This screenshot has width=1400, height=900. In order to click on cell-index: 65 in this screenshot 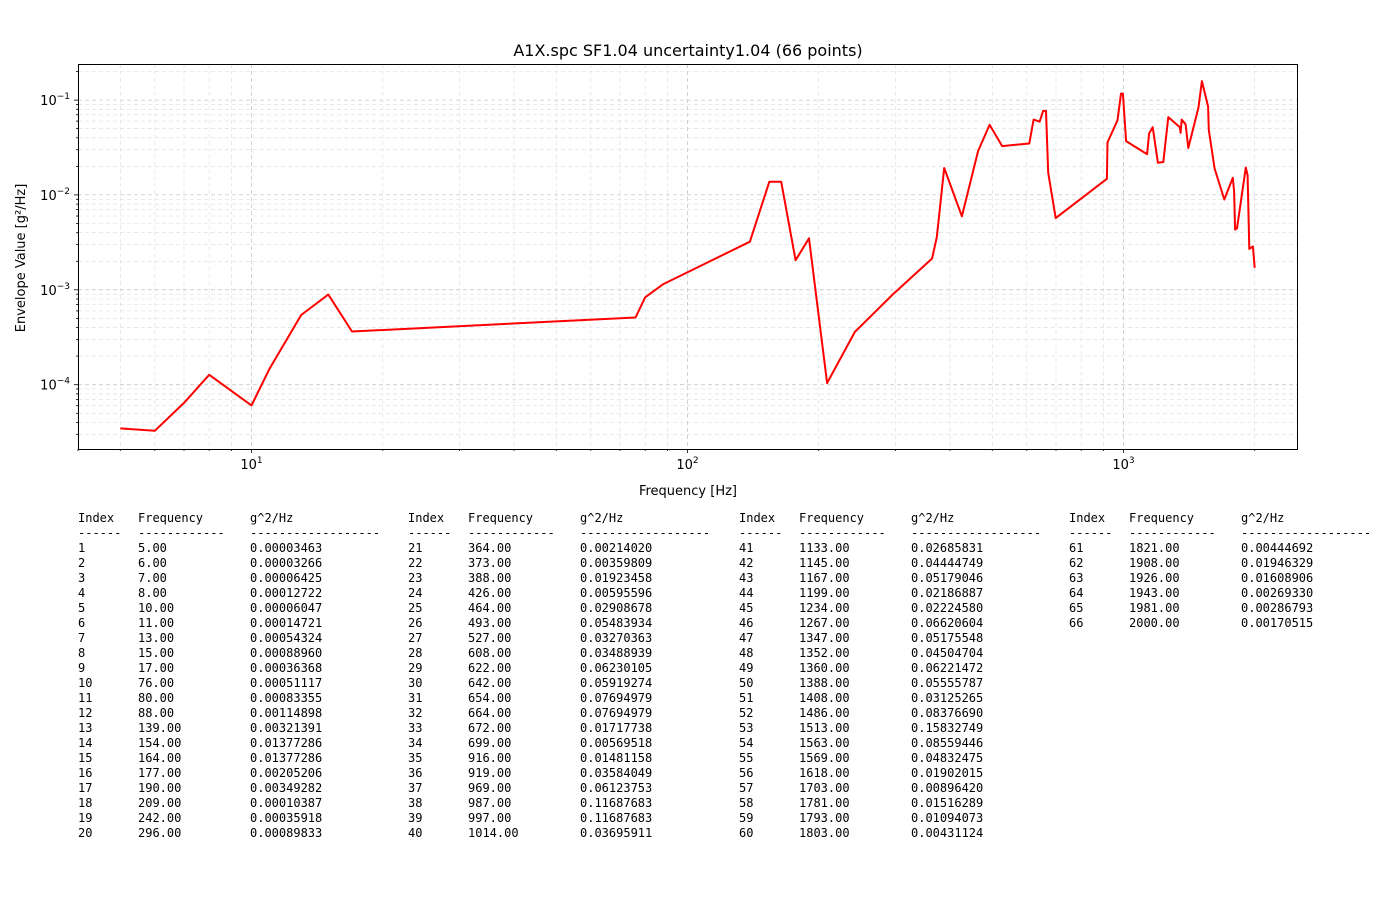, I will do `click(1076, 608)`.